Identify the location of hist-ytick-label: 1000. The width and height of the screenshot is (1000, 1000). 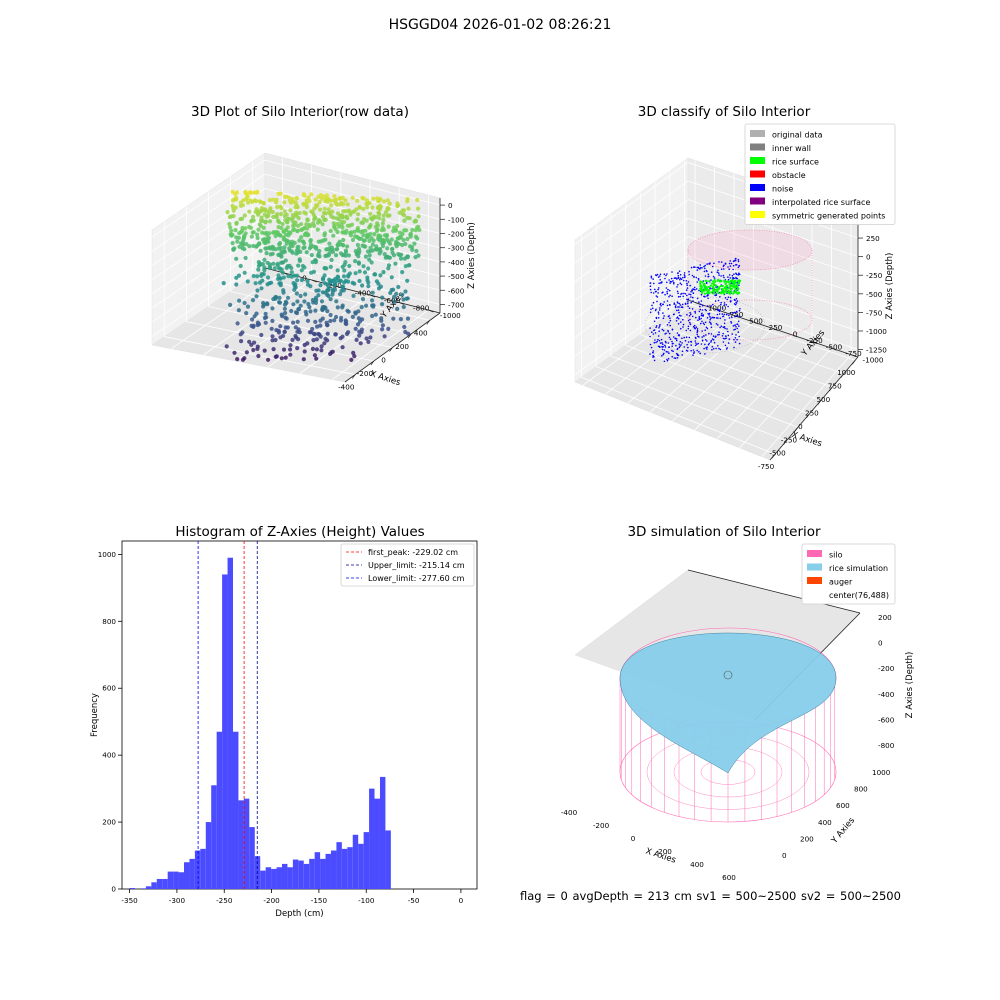
(107, 554).